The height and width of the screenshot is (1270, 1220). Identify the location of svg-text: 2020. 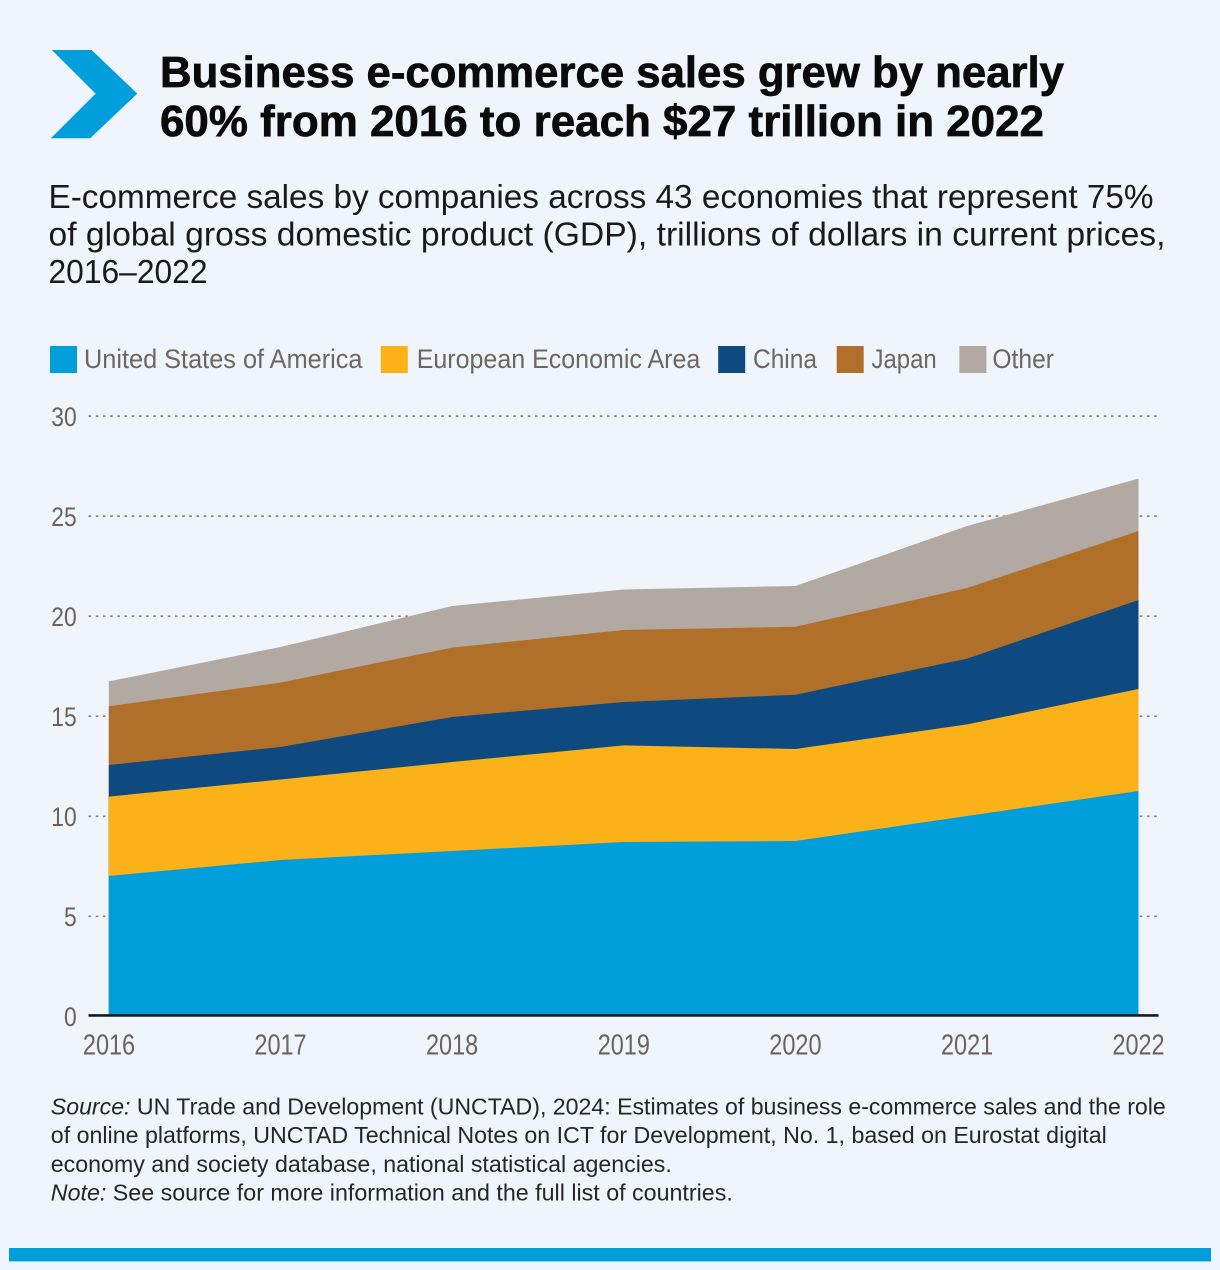
(795, 1046).